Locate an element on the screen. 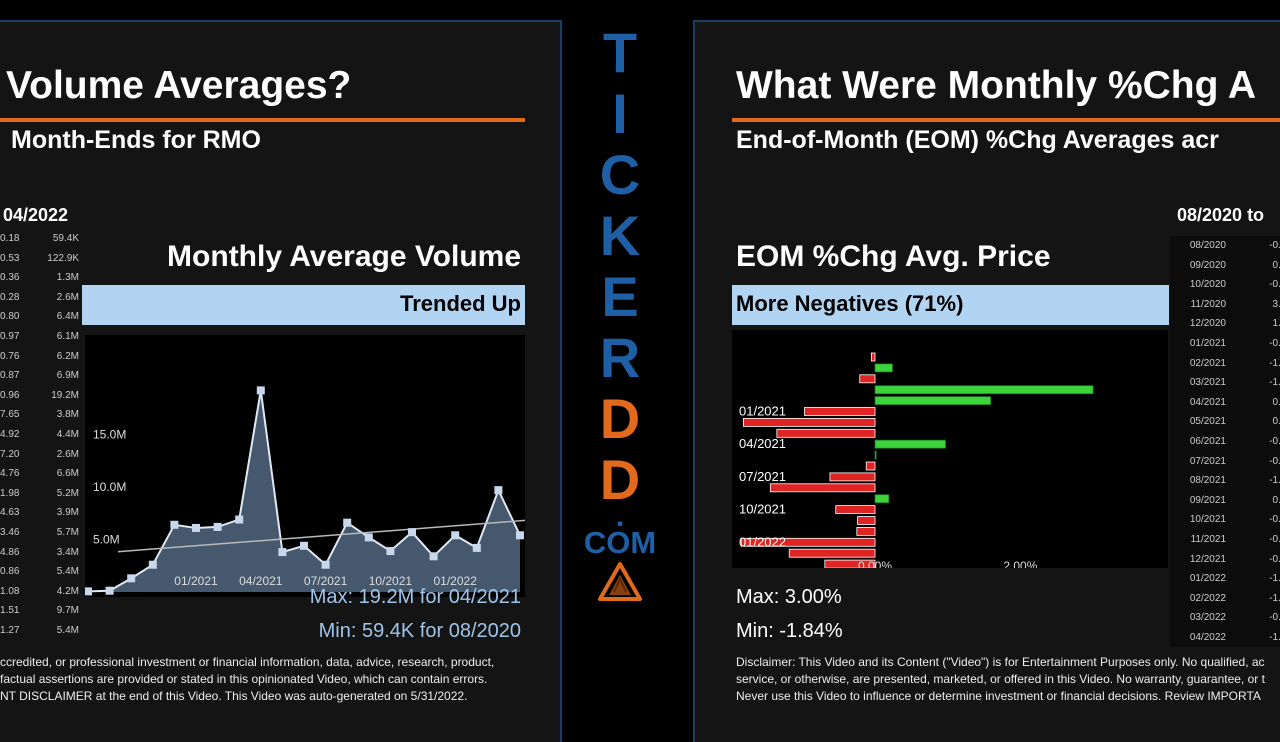 This screenshot has height=742, width=1280. table-row: 0.76 6.2M is located at coordinates (39, 357).